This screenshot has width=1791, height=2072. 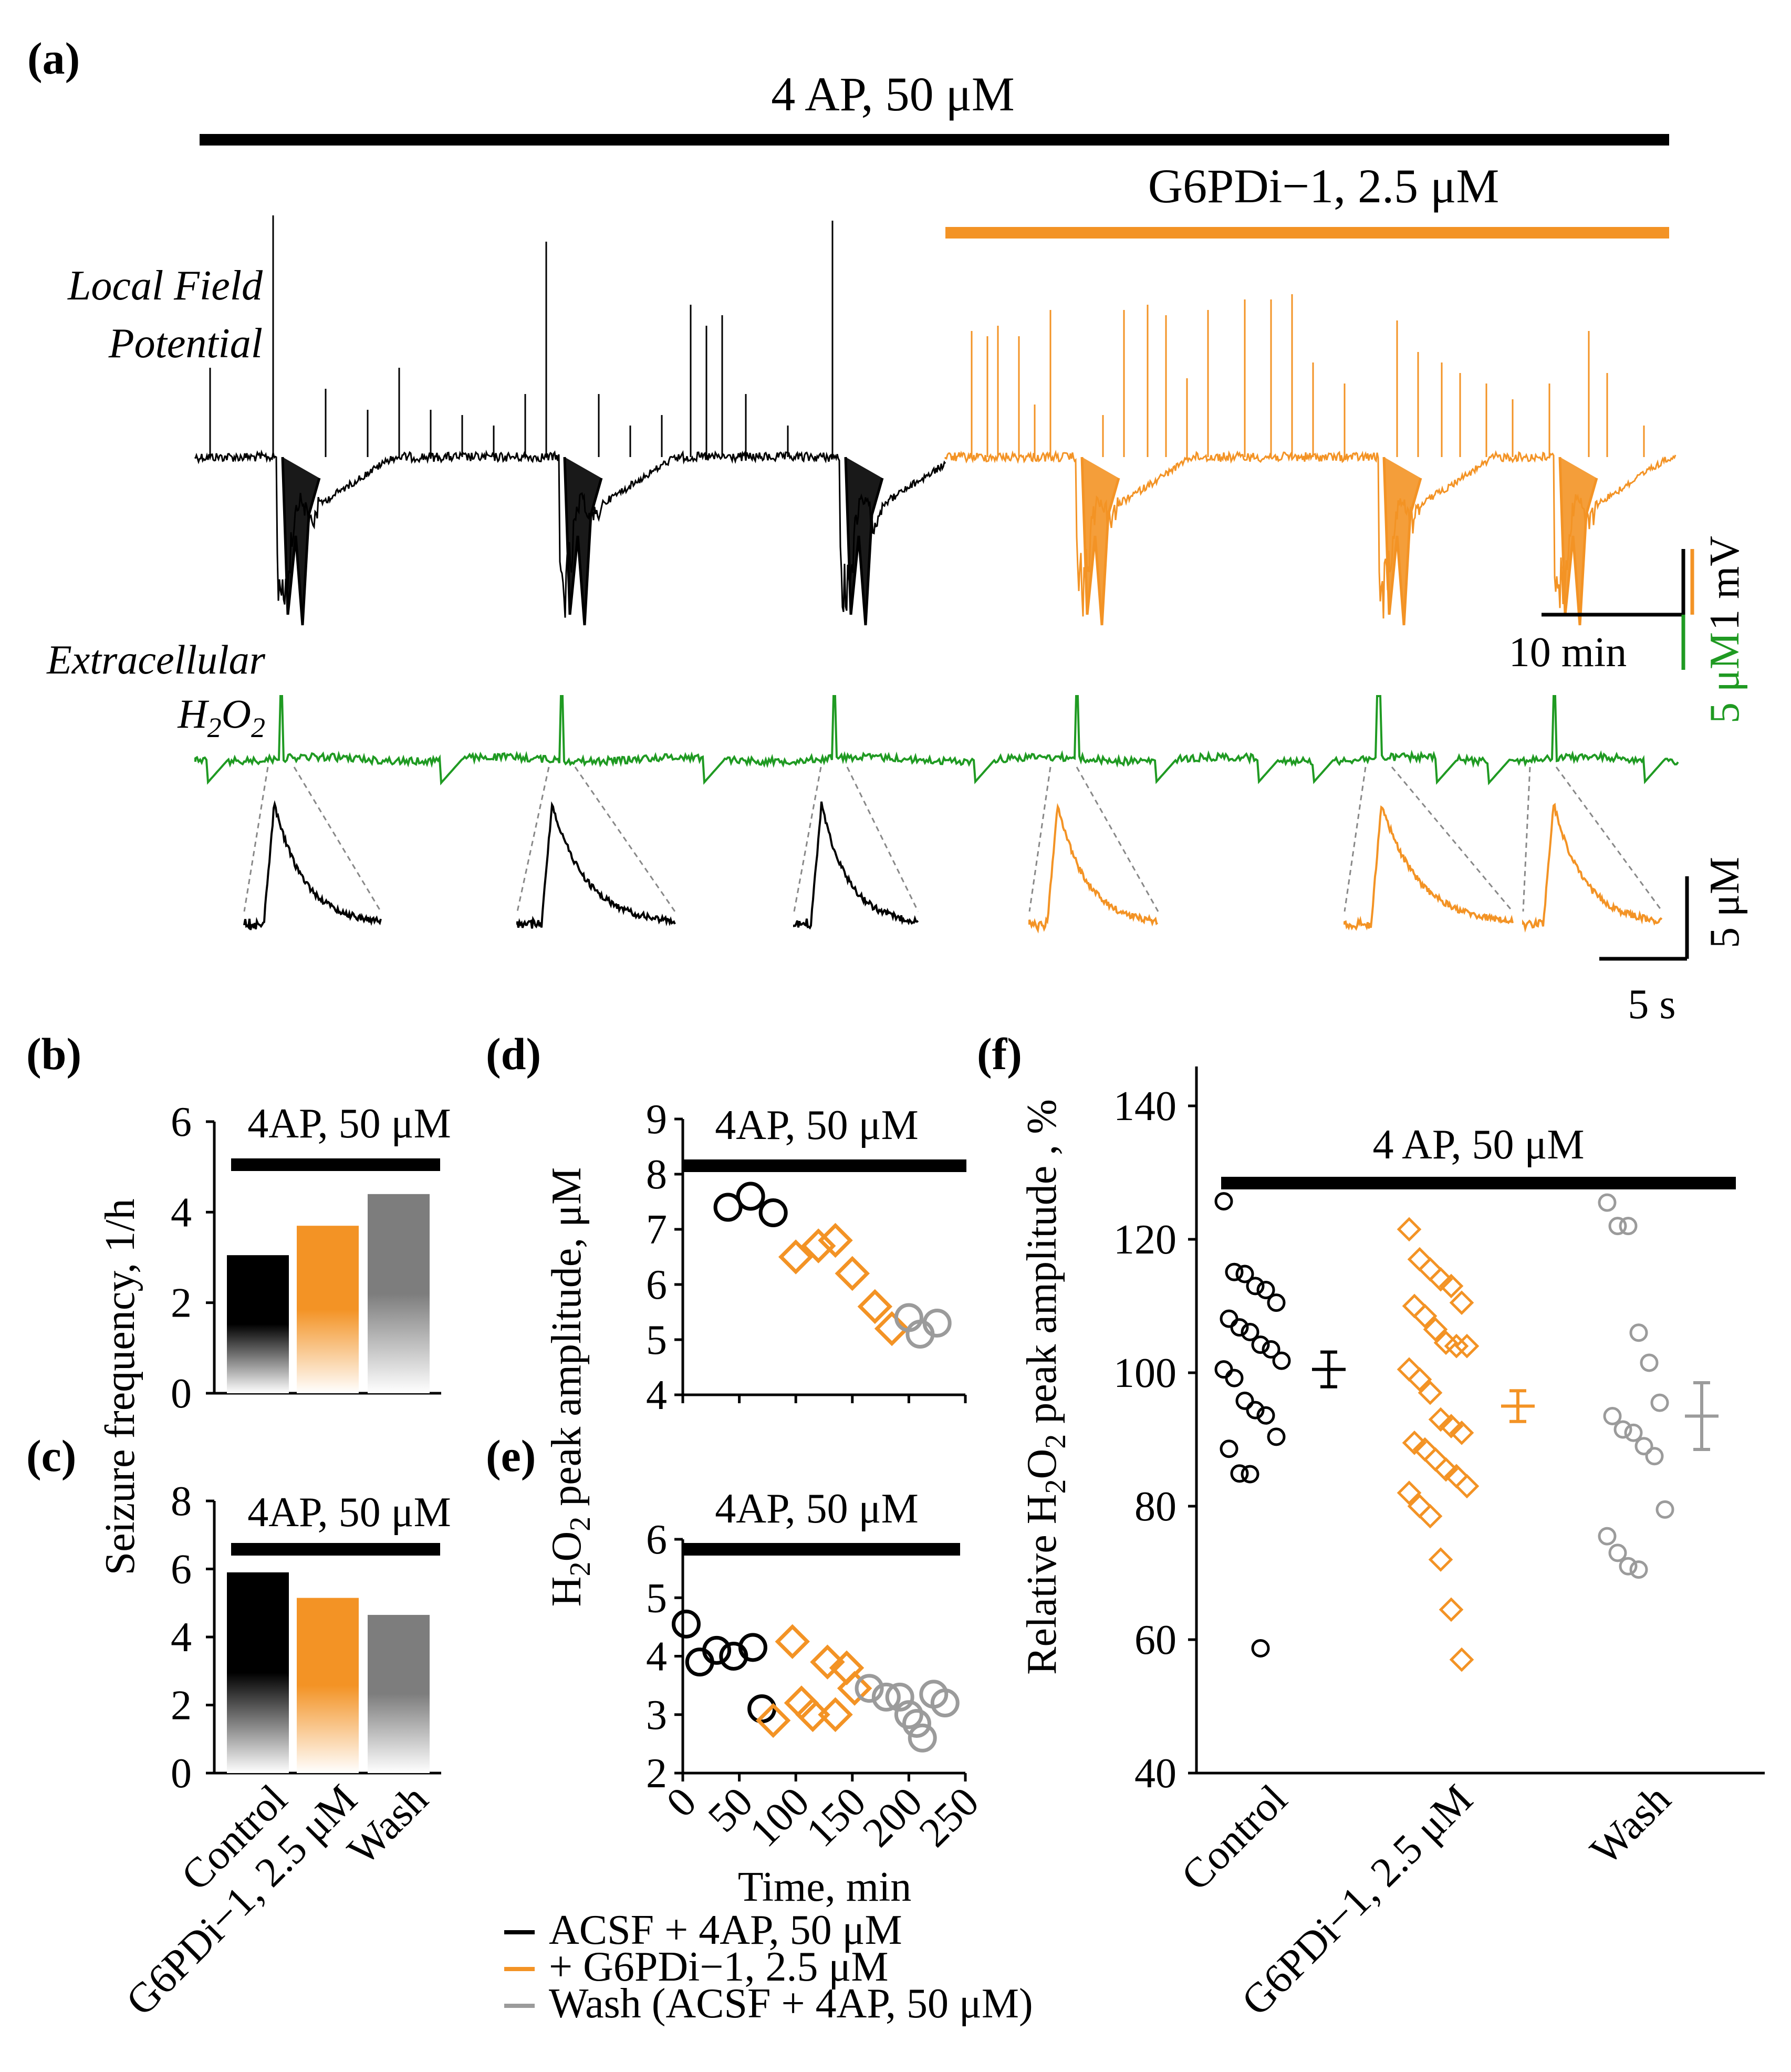 I want to click on y-tick-label: 100, so click(x=1144, y=1373).